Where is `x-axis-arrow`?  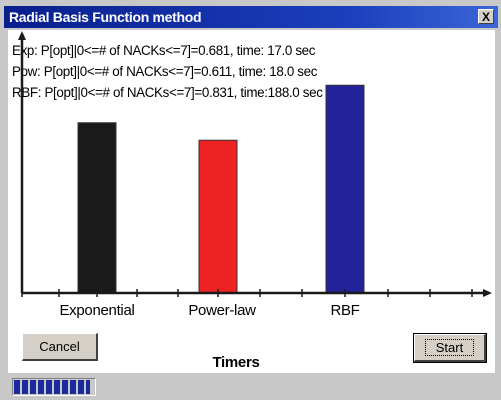
x-axis-arrow is located at coordinates (487, 293).